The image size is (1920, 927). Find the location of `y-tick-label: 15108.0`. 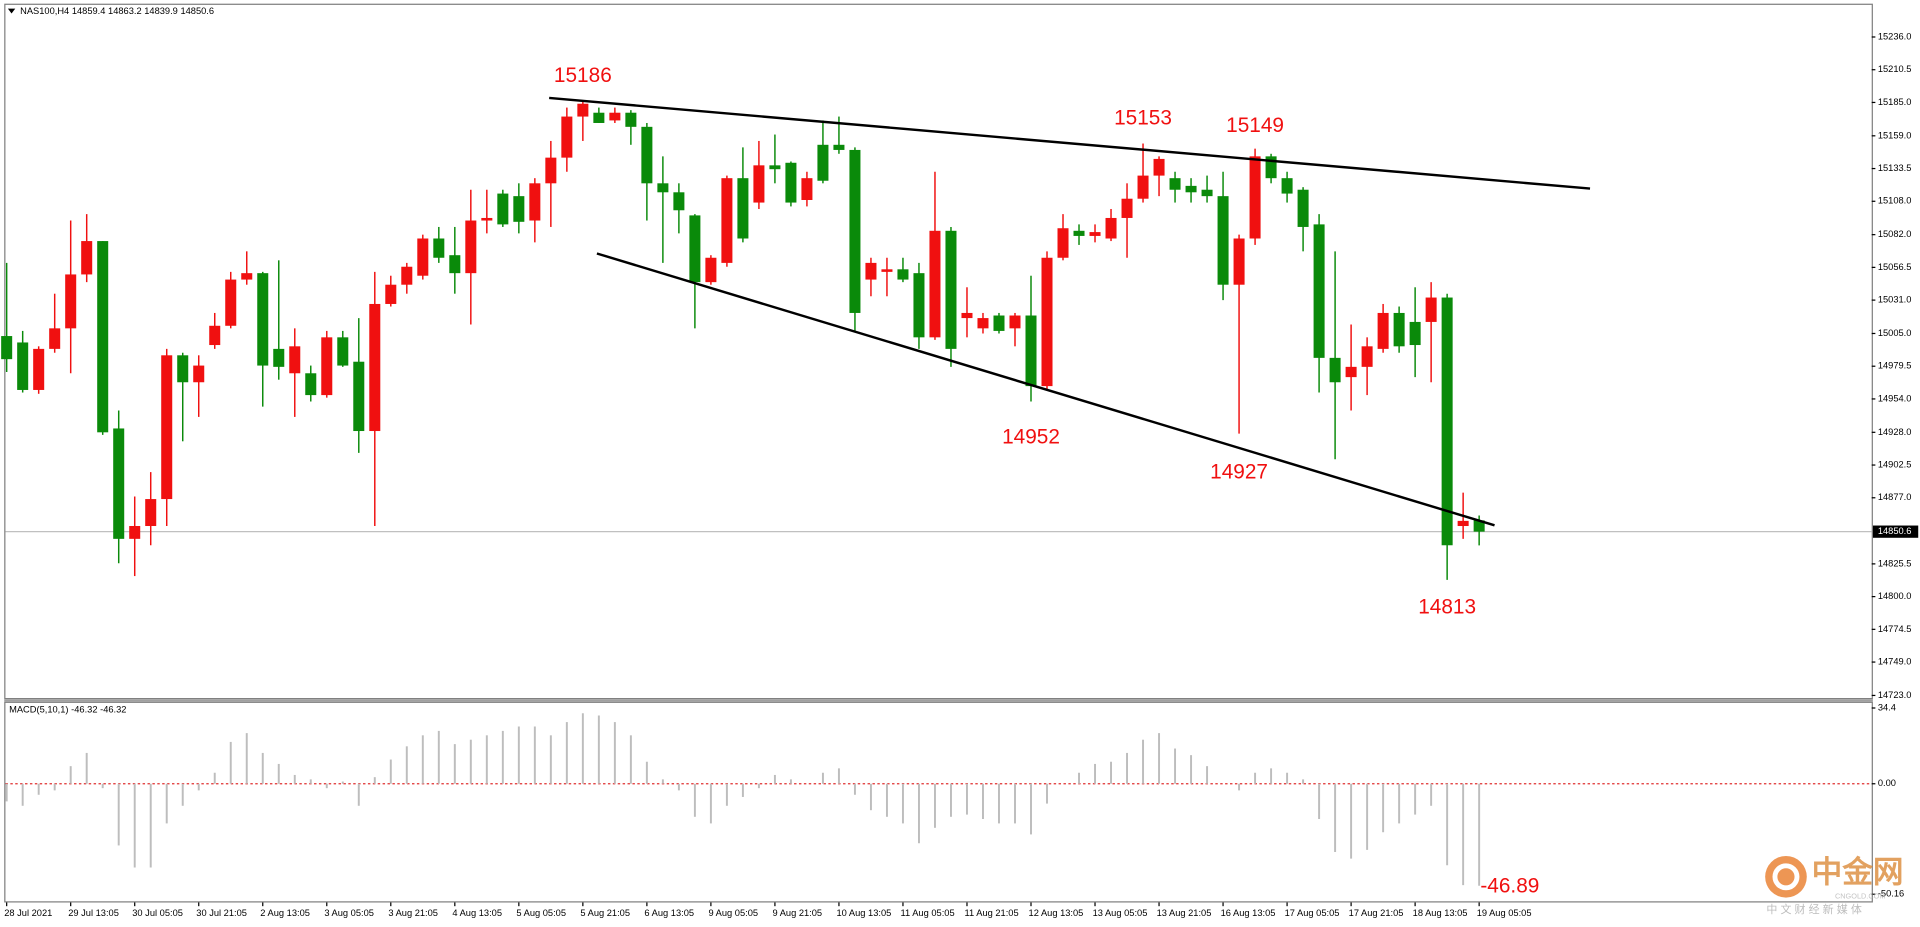

y-tick-label: 15108.0 is located at coordinates (1895, 201).